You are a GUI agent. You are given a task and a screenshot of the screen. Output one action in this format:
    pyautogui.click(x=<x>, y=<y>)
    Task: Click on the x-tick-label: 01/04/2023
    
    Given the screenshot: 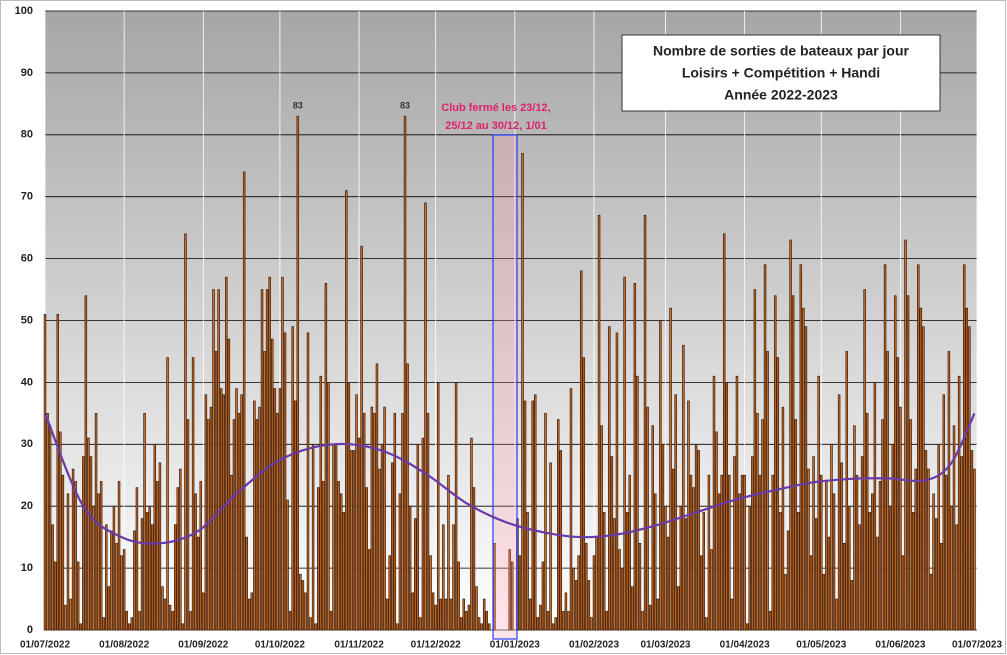 What is the action you would take?
    pyautogui.click(x=745, y=645)
    